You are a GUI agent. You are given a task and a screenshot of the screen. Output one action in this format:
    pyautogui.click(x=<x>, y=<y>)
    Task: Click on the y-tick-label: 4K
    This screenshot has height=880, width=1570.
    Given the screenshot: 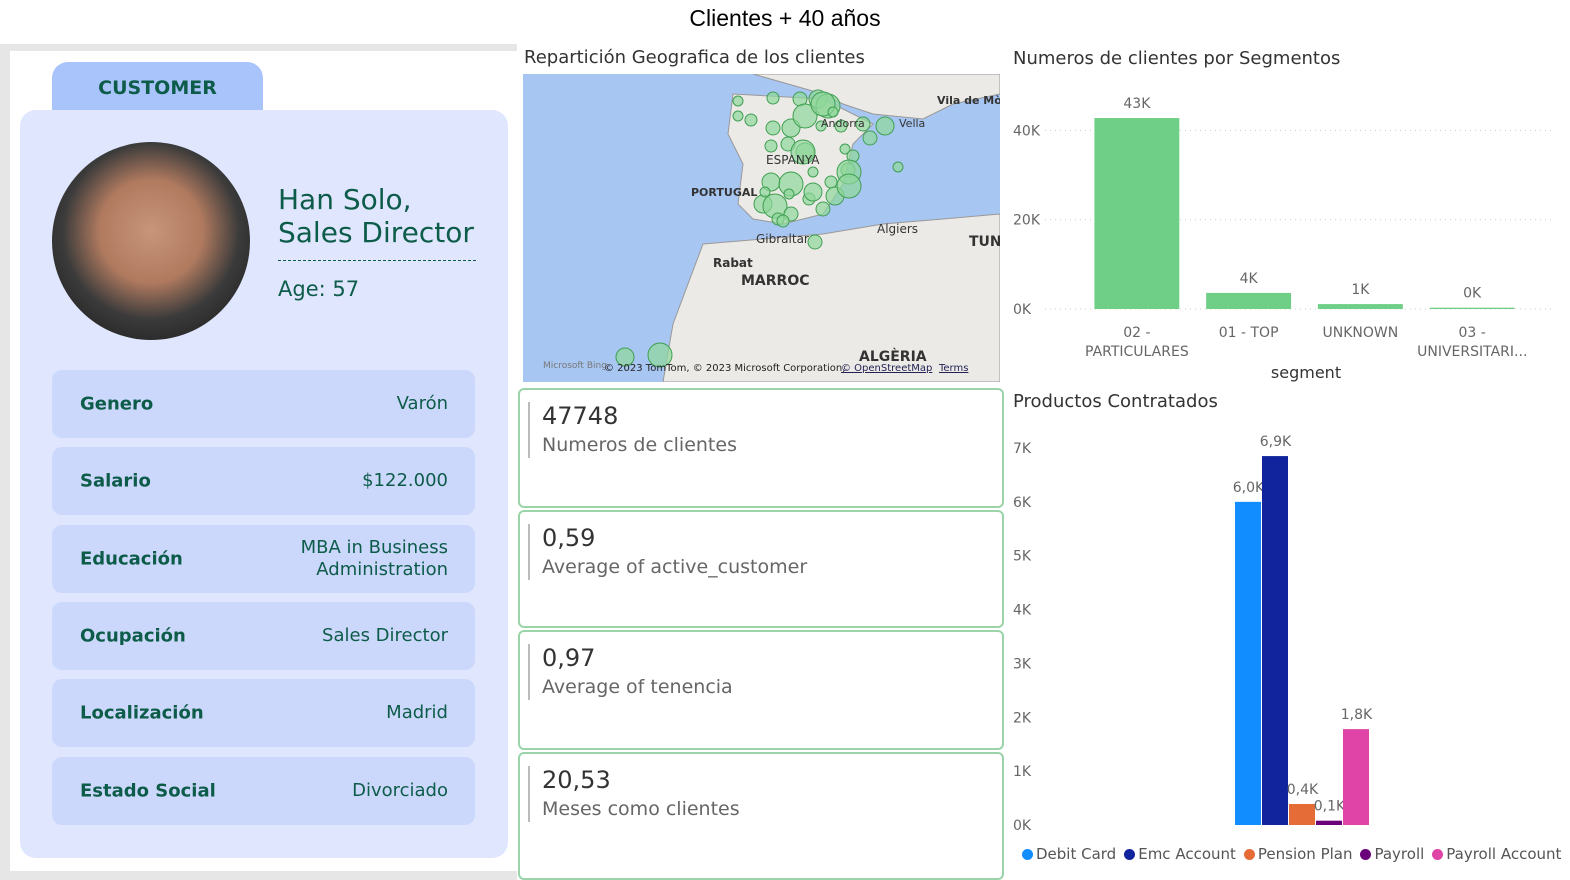 What is the action you would take?
    pyautogui.click(x=1022, y=611)
    